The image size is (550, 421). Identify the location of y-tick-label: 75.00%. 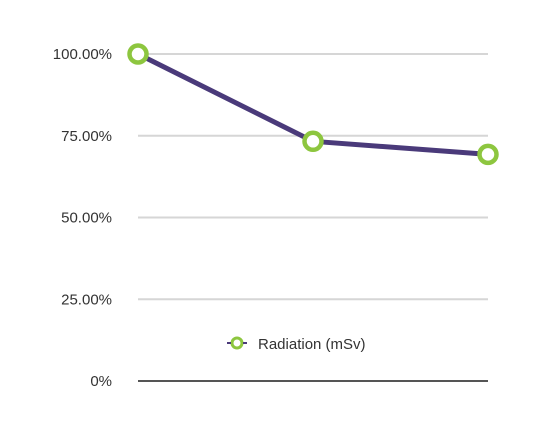
(86, 136).